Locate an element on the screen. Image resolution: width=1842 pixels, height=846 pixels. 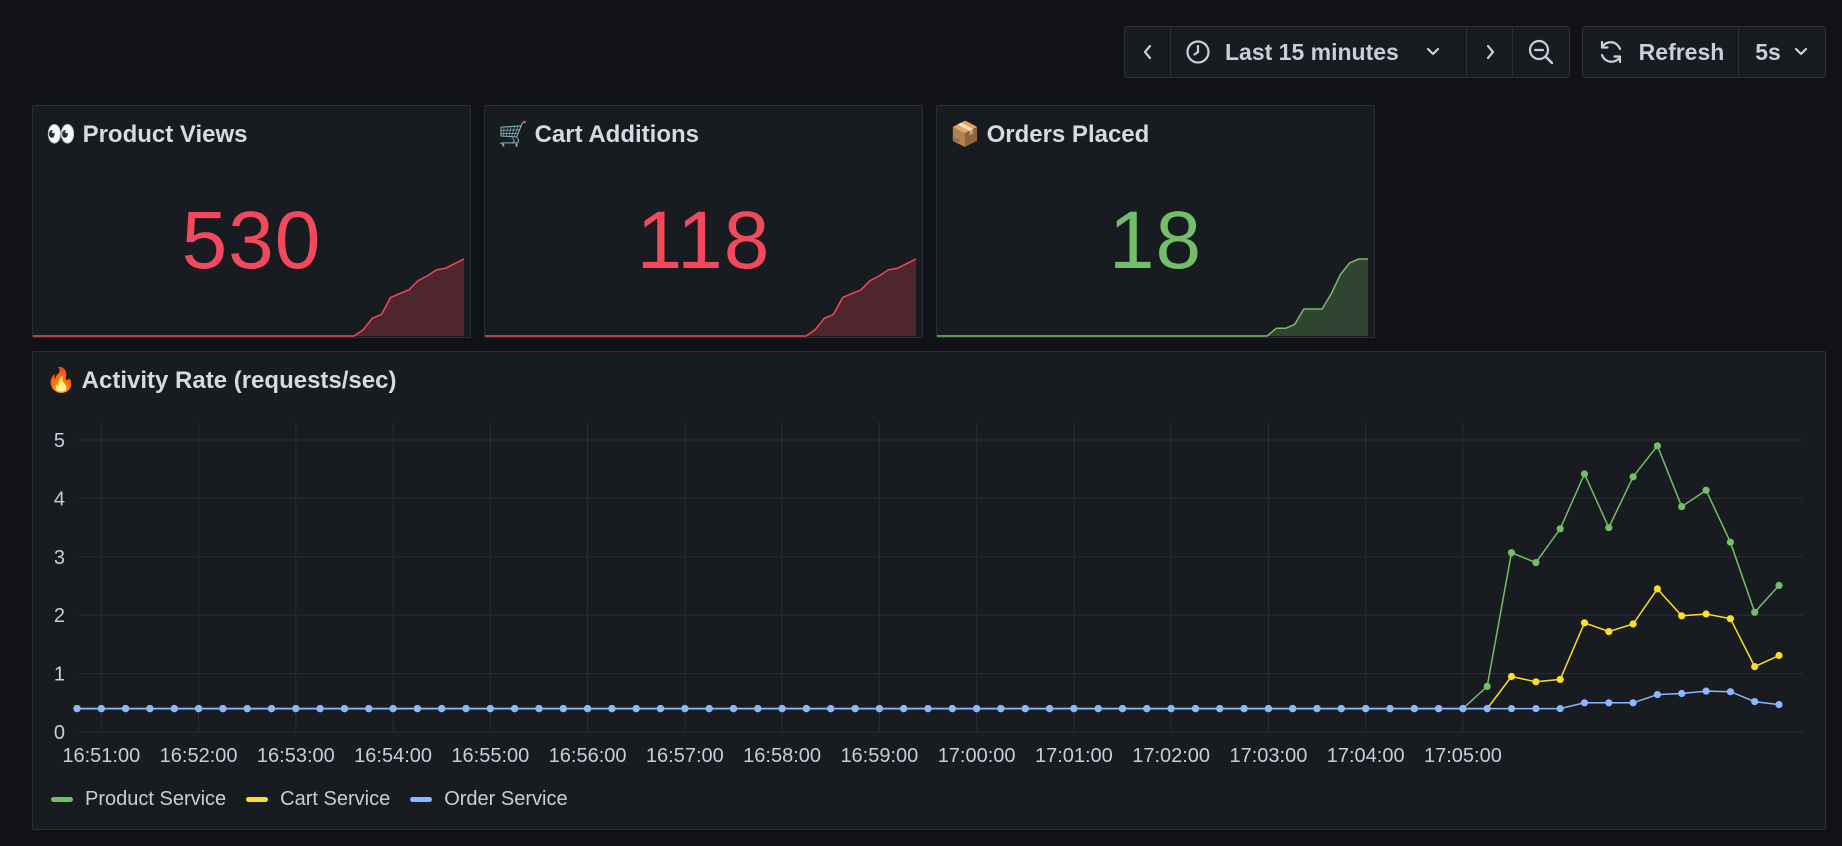
time-range-picker: Last 15 minutes is located at coordinates (1319, 52).